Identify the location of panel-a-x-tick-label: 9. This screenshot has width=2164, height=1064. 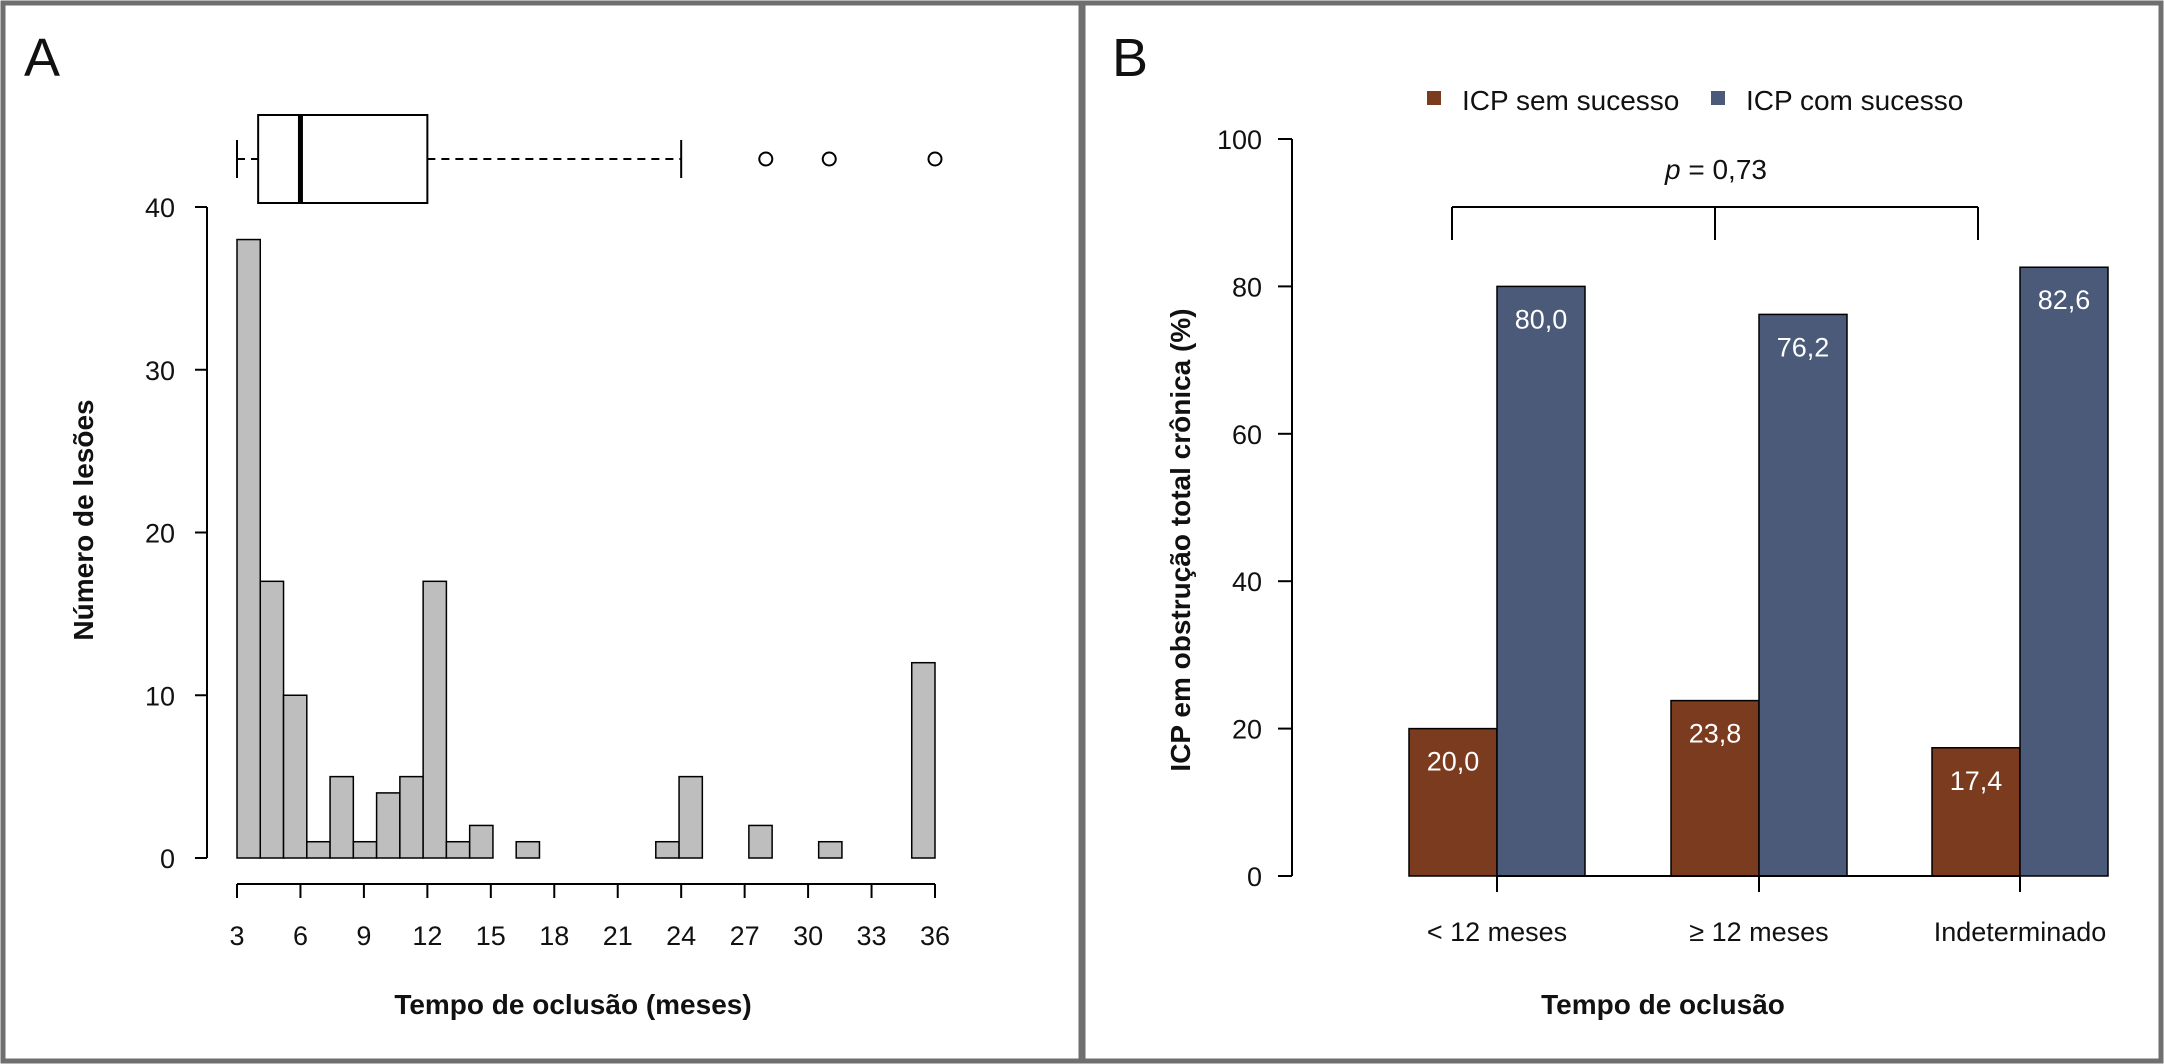
(363, 936).